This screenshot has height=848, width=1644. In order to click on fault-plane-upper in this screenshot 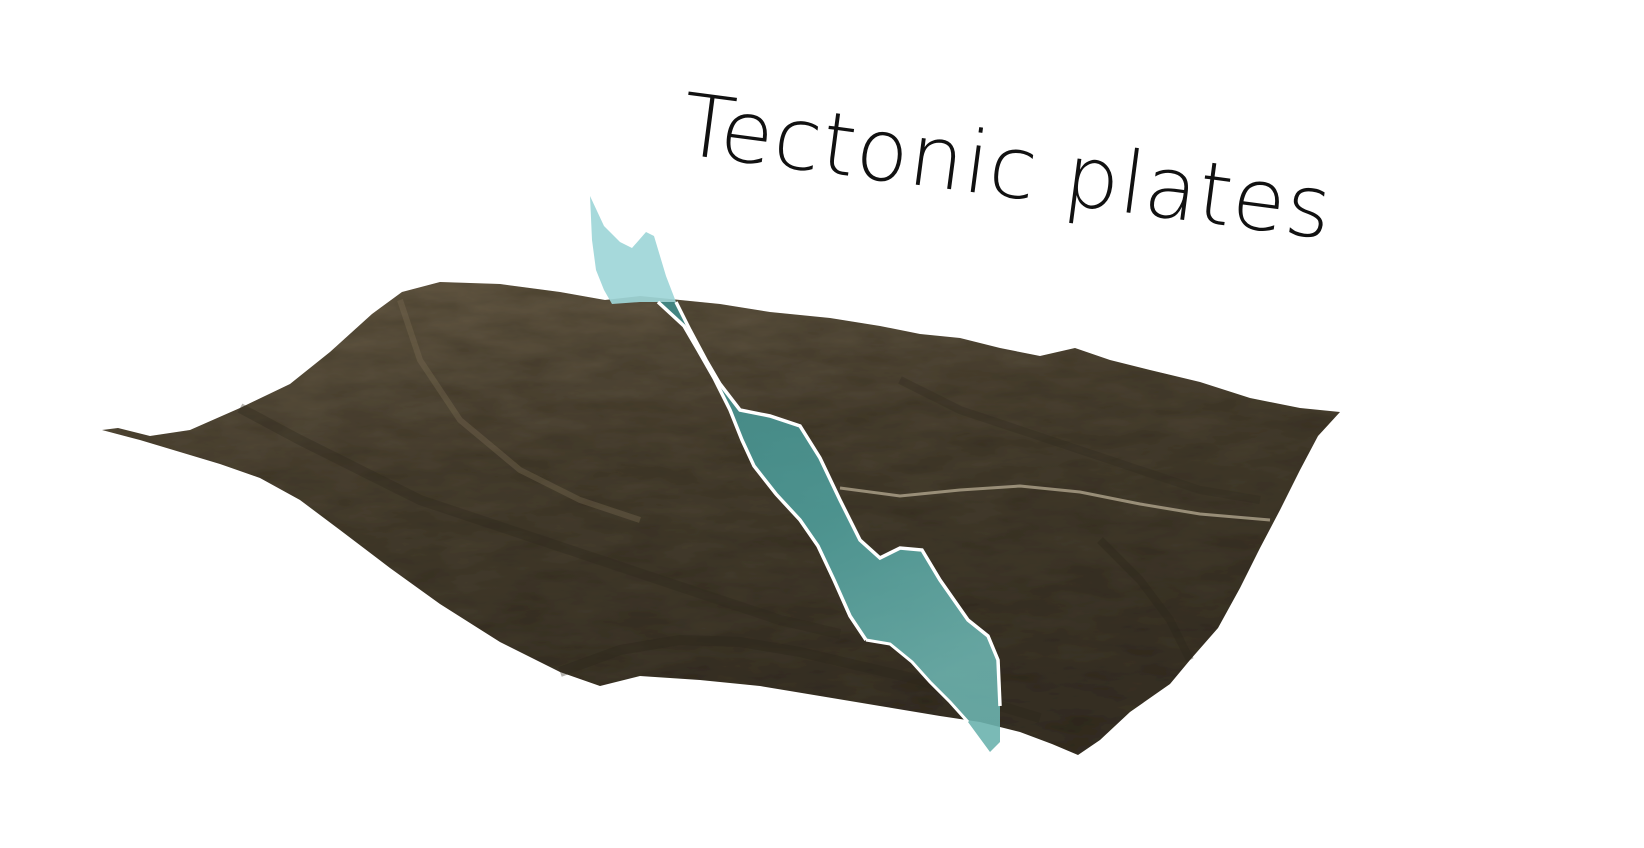, I will do `click(633, 250)`.